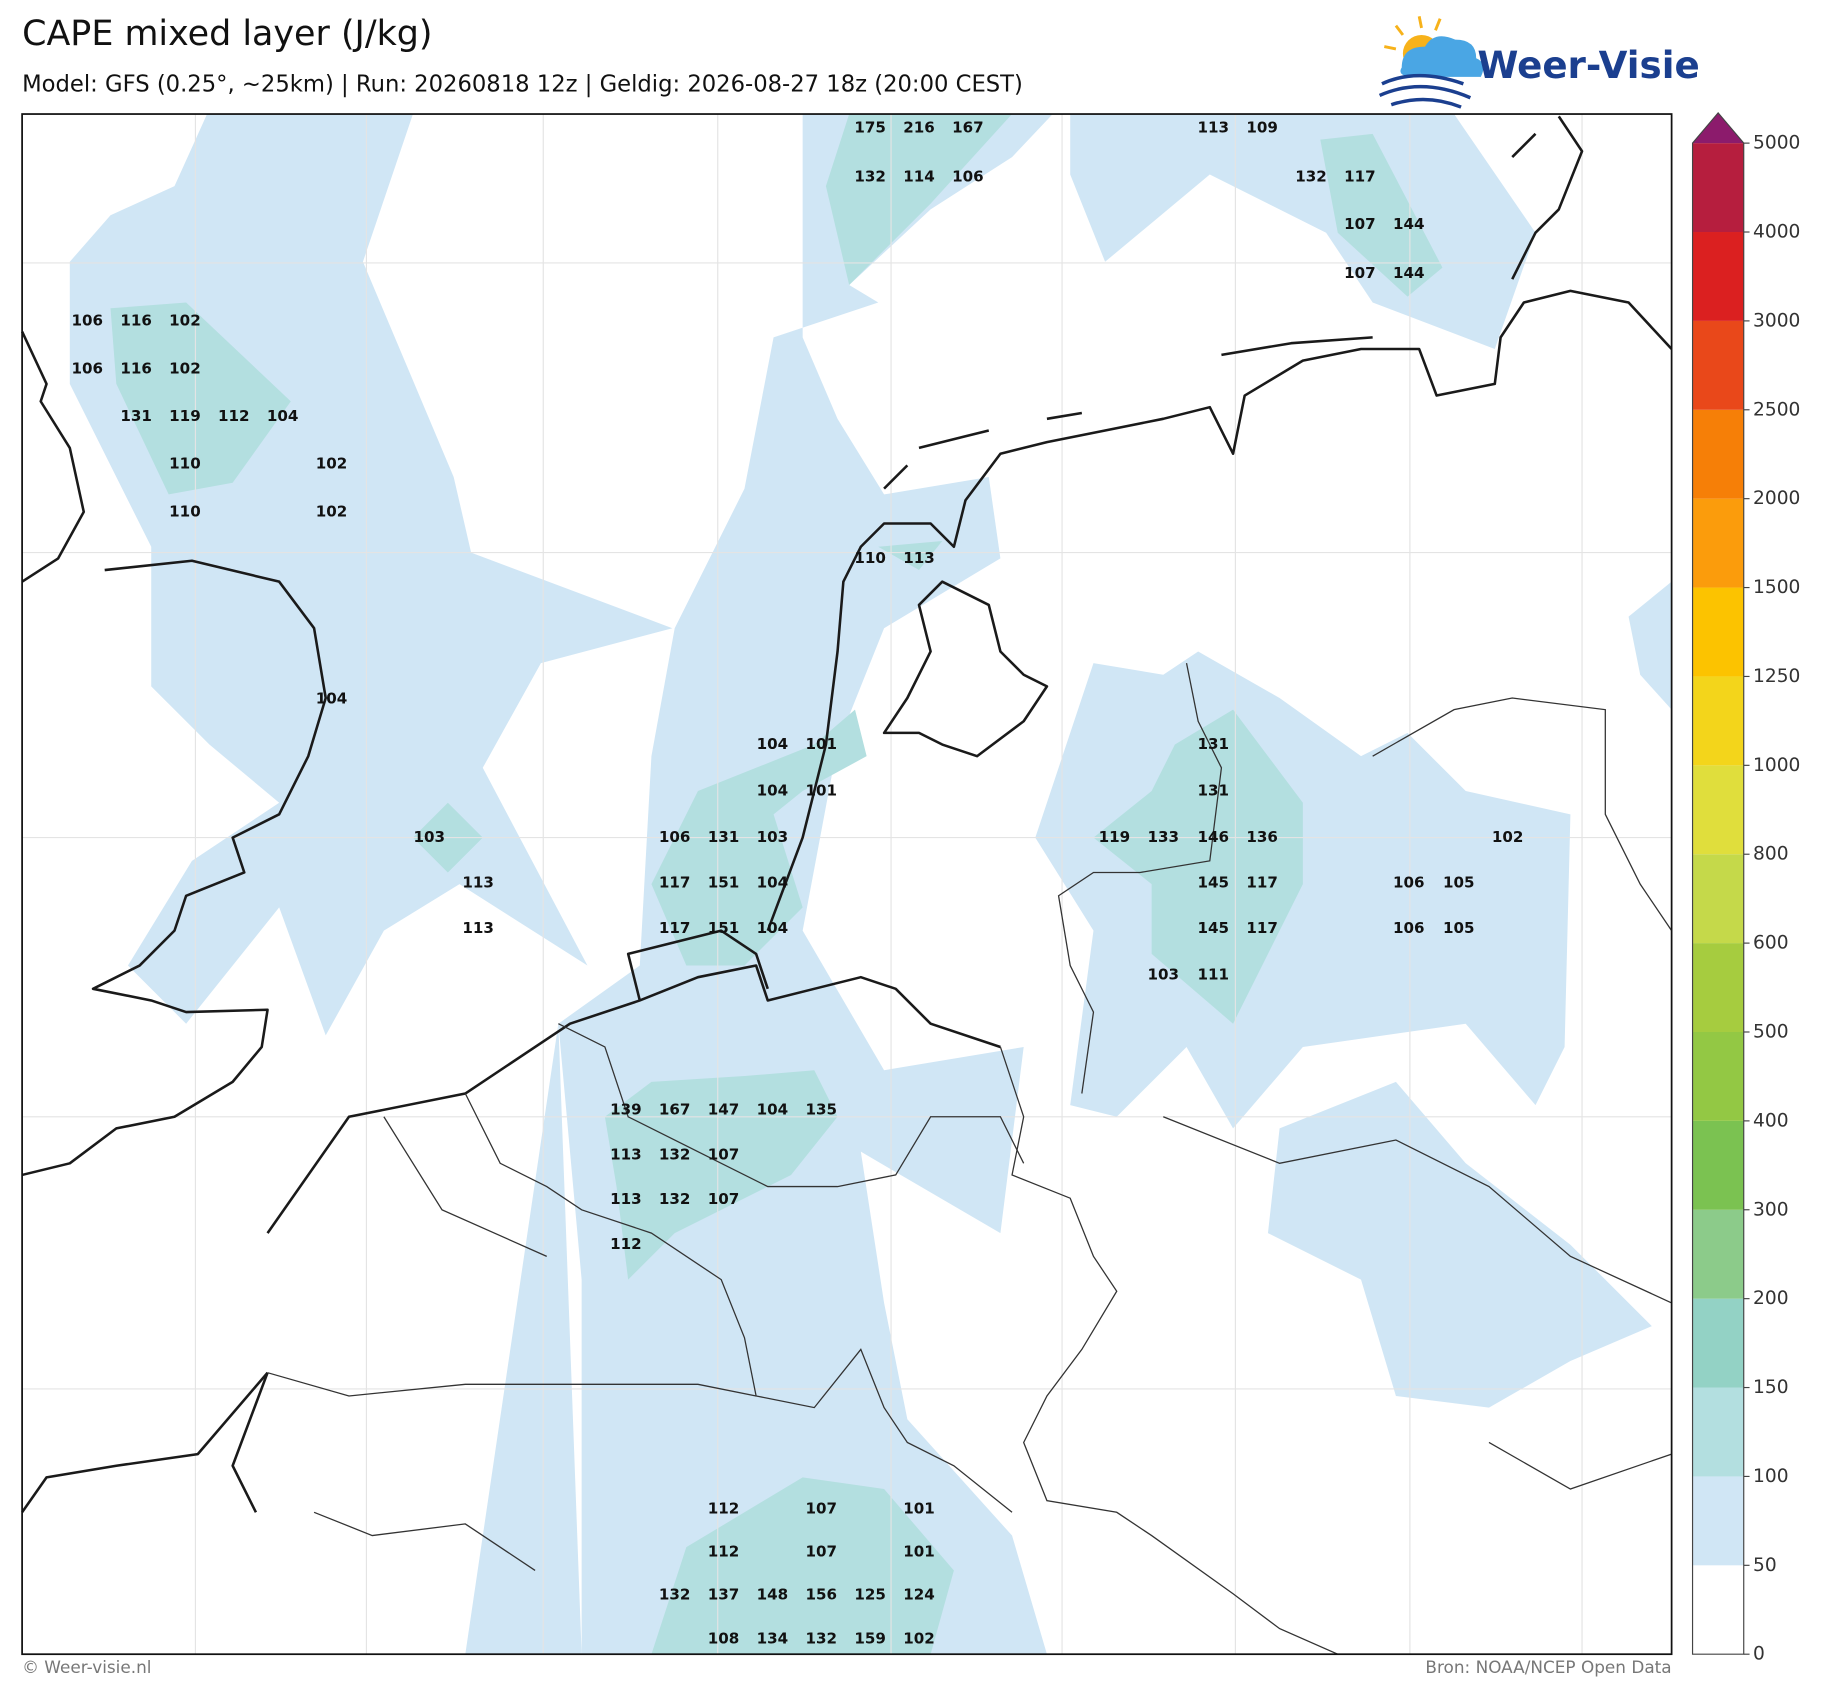 The height and width of the screenshot is (1681, 1824). I want to click on value-label: 136, so click(1262, 837).